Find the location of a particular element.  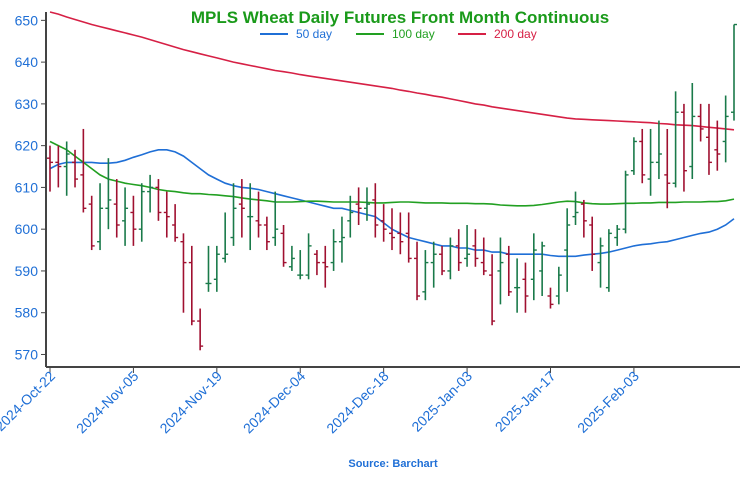

legend: 50 day 100 day 200 day is located at coordinates (398, 34).